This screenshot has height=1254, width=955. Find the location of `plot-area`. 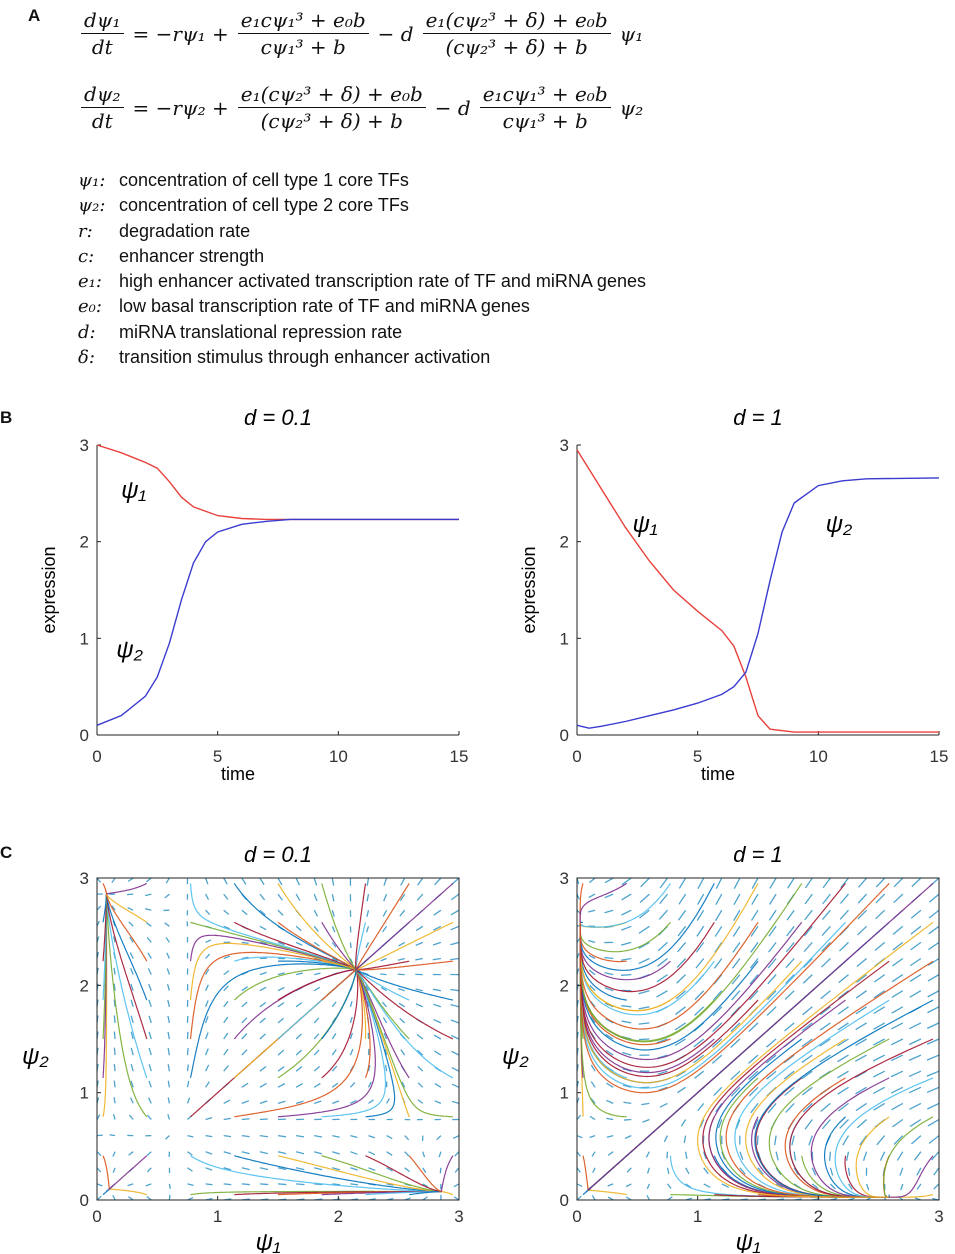

plot-area is located at coordinates (758, 1039).